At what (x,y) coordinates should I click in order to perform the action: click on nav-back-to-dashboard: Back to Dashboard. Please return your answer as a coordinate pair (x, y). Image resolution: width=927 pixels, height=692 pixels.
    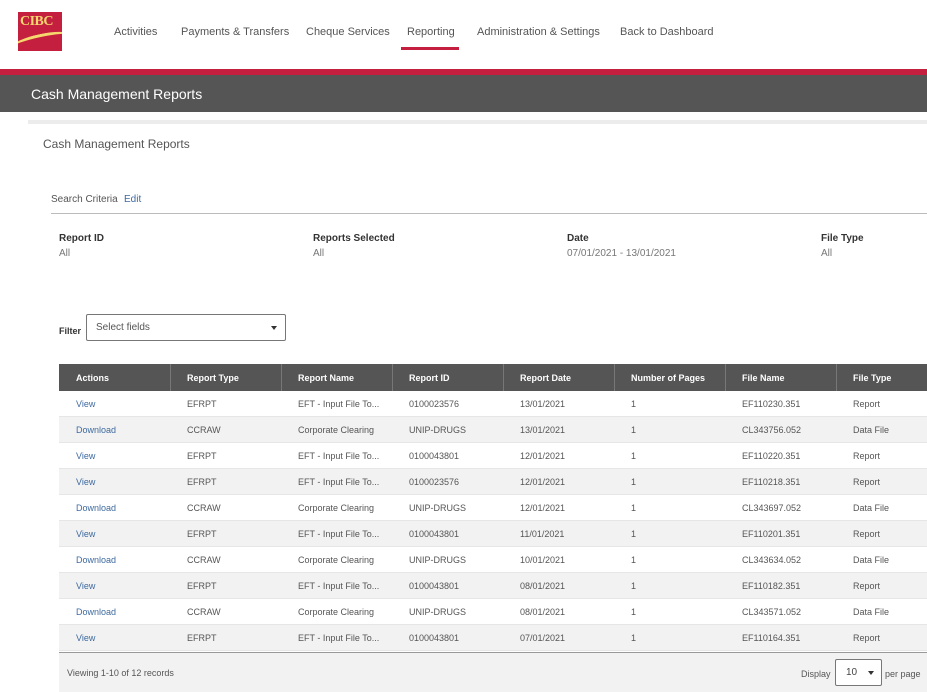
    Looking at the image, I should click on (667, 32).